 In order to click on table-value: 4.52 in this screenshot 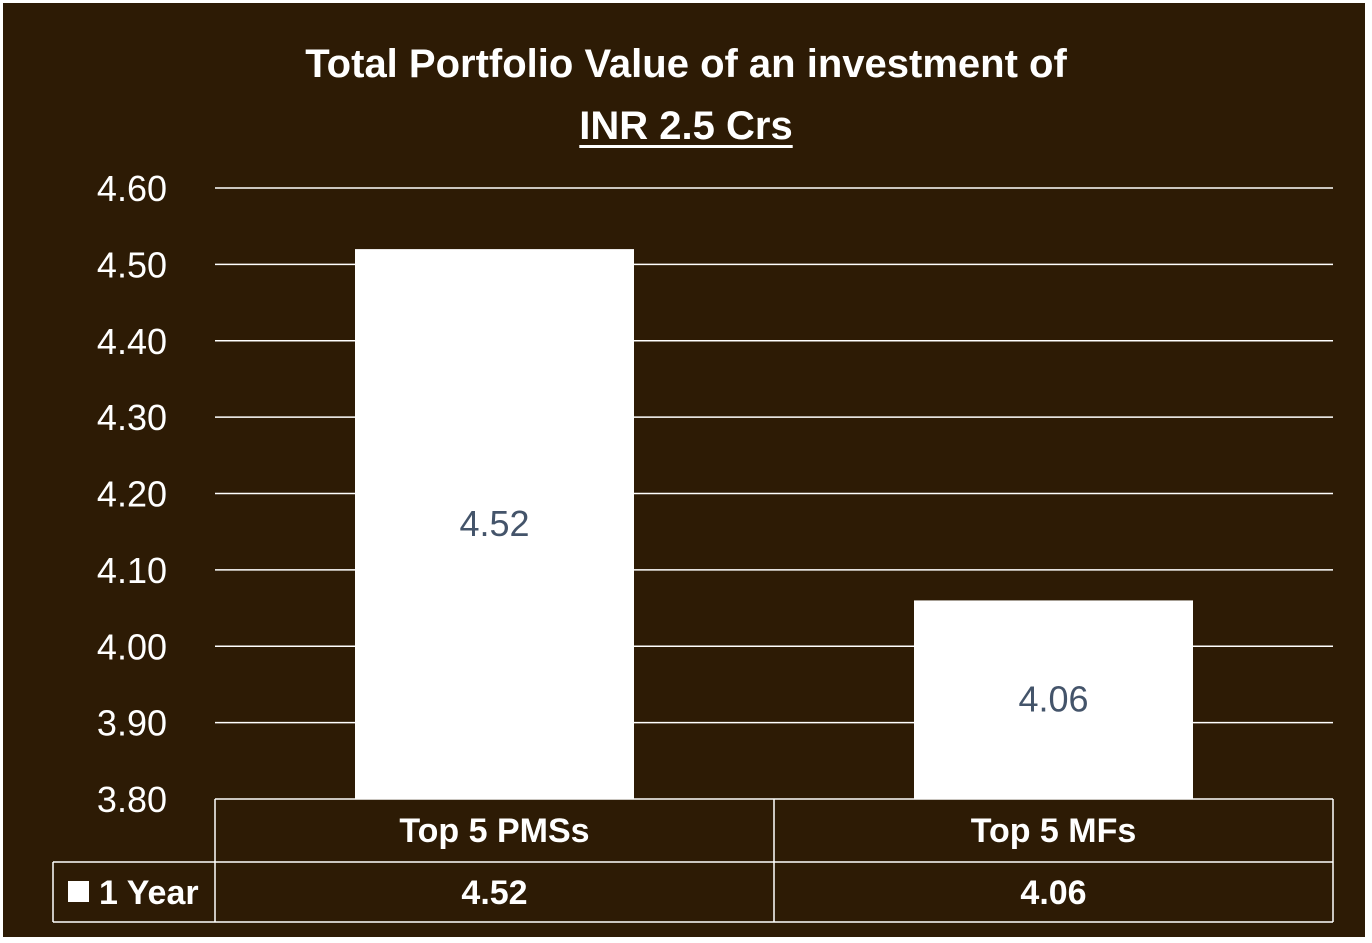, I will do `click(494, 893)`.